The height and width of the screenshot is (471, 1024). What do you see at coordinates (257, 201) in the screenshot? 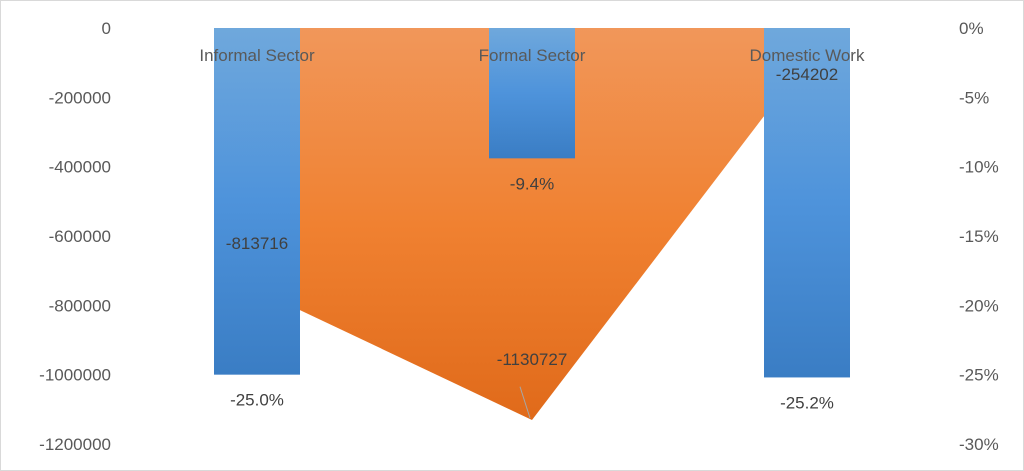
I see `bar-informal-sector` at bounding box center [257, 201].